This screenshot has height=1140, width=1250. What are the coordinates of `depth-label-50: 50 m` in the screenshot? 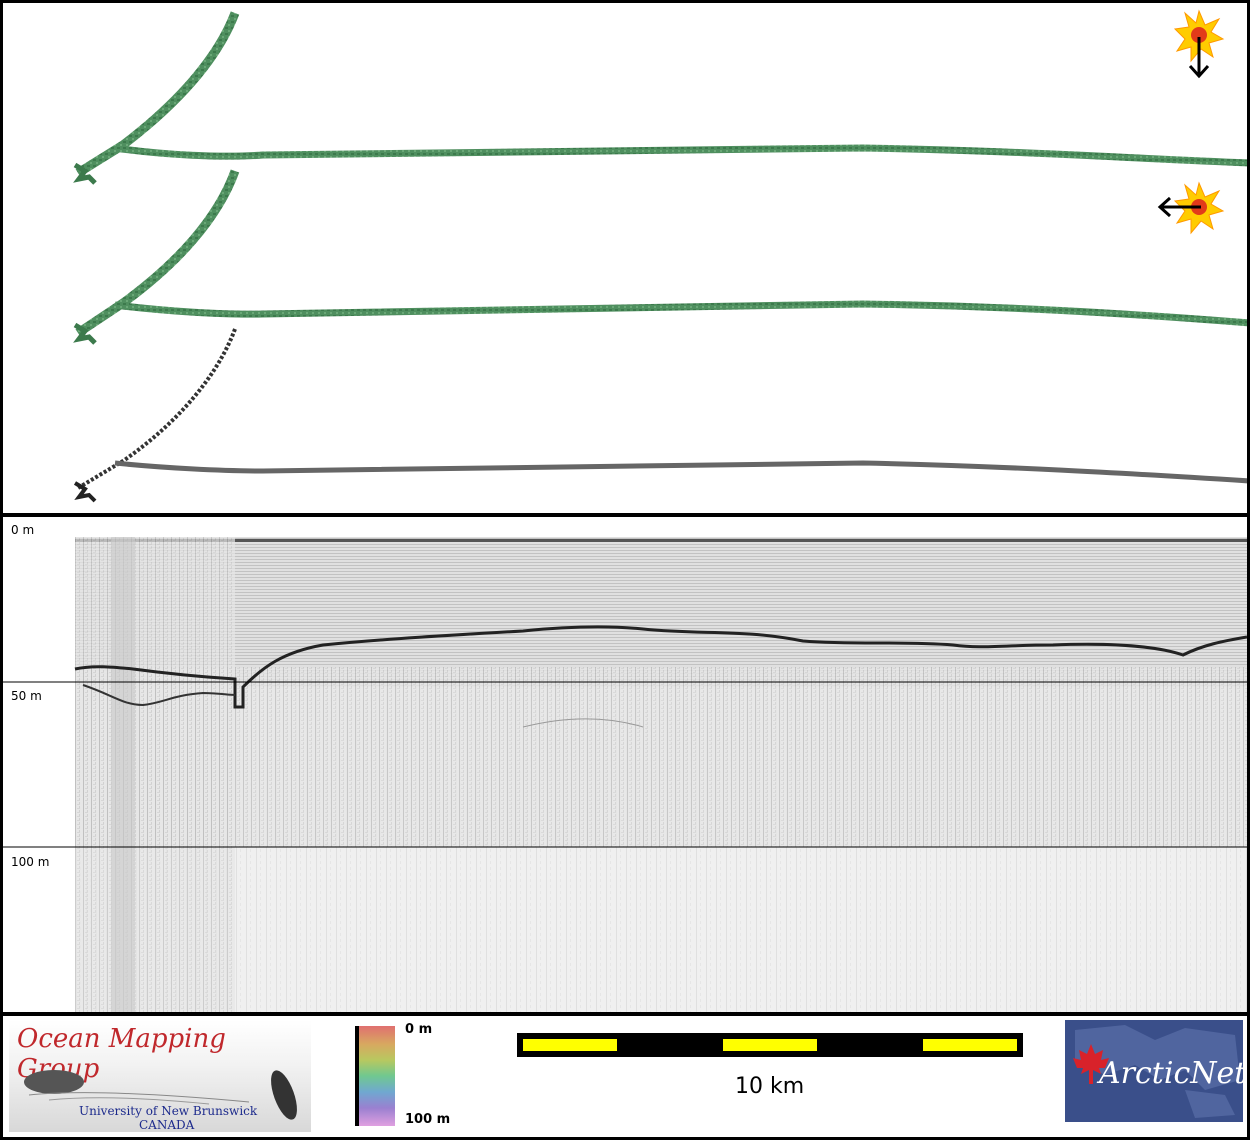 It's located at (26, 696).